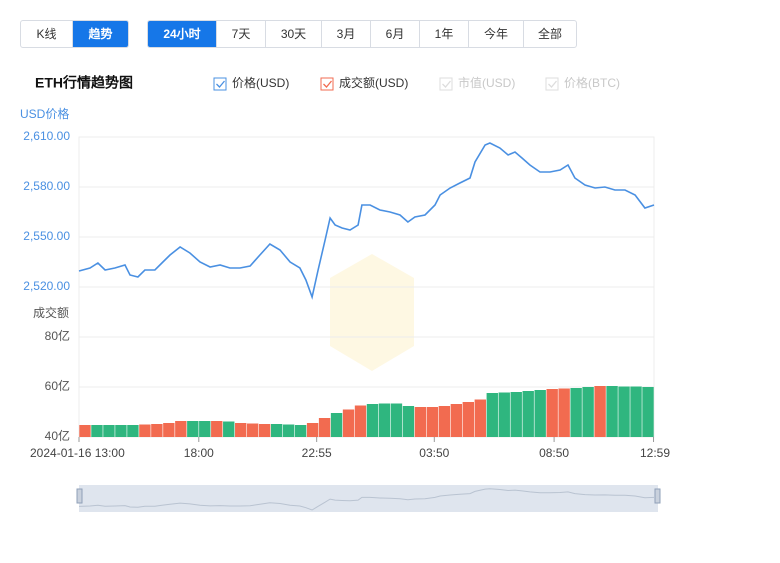 The width and height of the screenshot is (780, 563). Describe the element at coordinates (46, 286) in the screenshot. I see `y-tick-label: 2,520.00` at that location.